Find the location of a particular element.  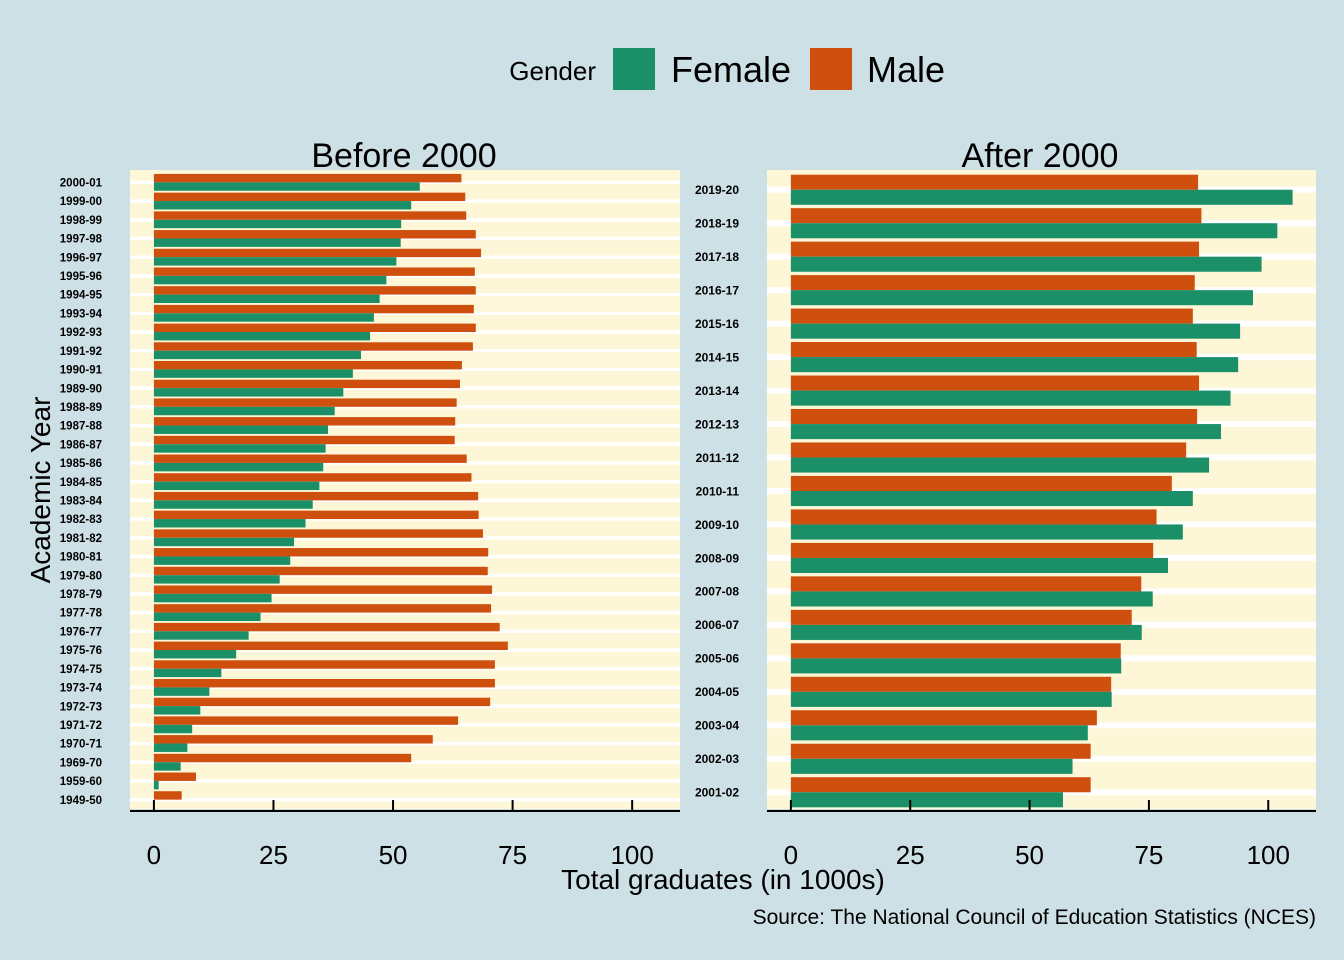

legend-female-swatch is located at coordinates (634, 69).